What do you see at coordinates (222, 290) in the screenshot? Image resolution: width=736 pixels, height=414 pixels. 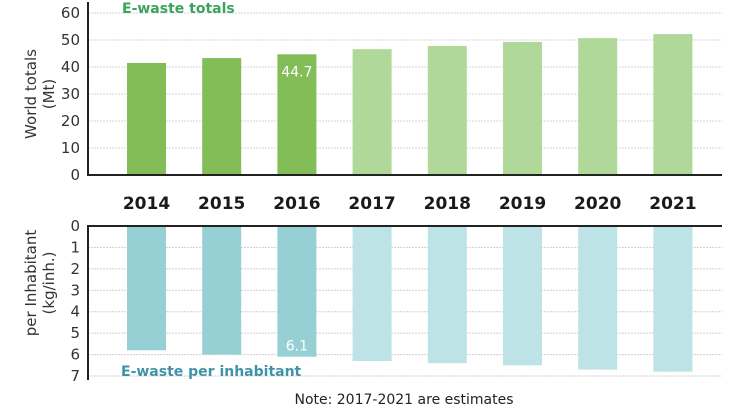 I see `bottom-bar-2015` at bounding box center [222, 290].